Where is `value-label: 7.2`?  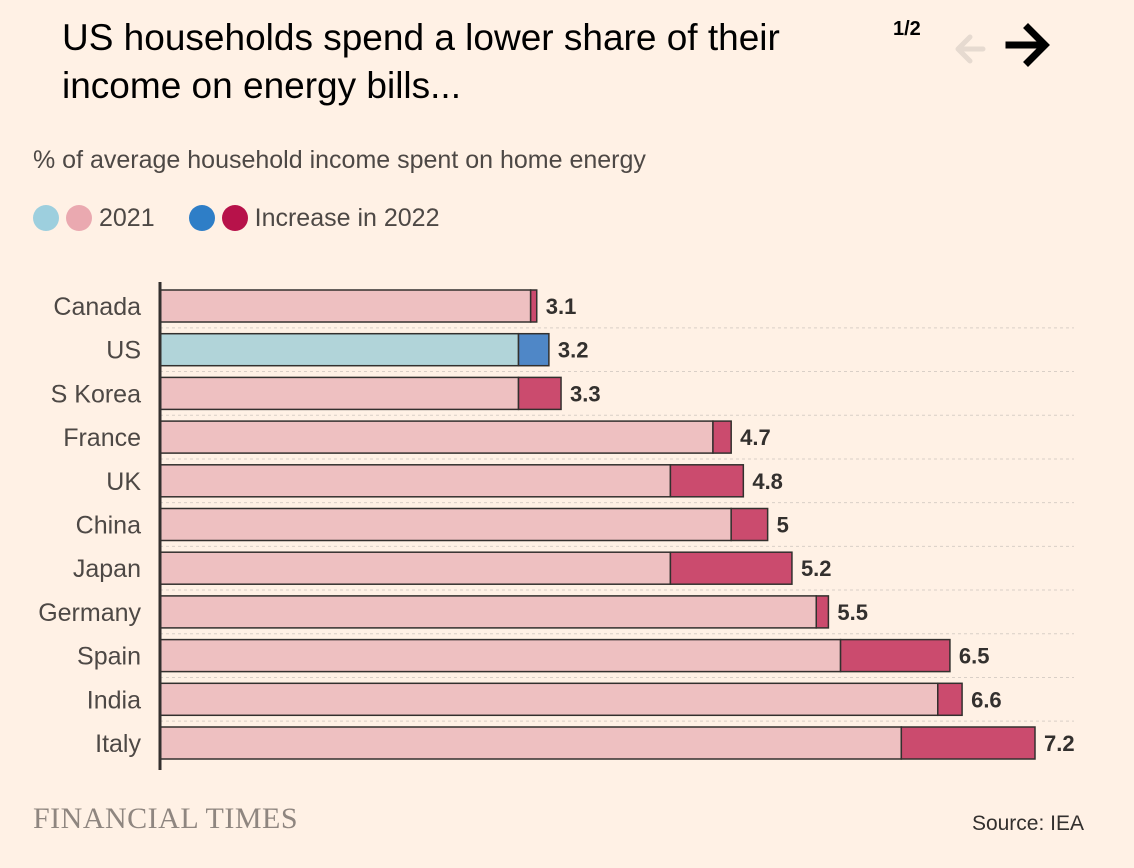 value-label: 7.2 is located at coordinates (1059, 743).